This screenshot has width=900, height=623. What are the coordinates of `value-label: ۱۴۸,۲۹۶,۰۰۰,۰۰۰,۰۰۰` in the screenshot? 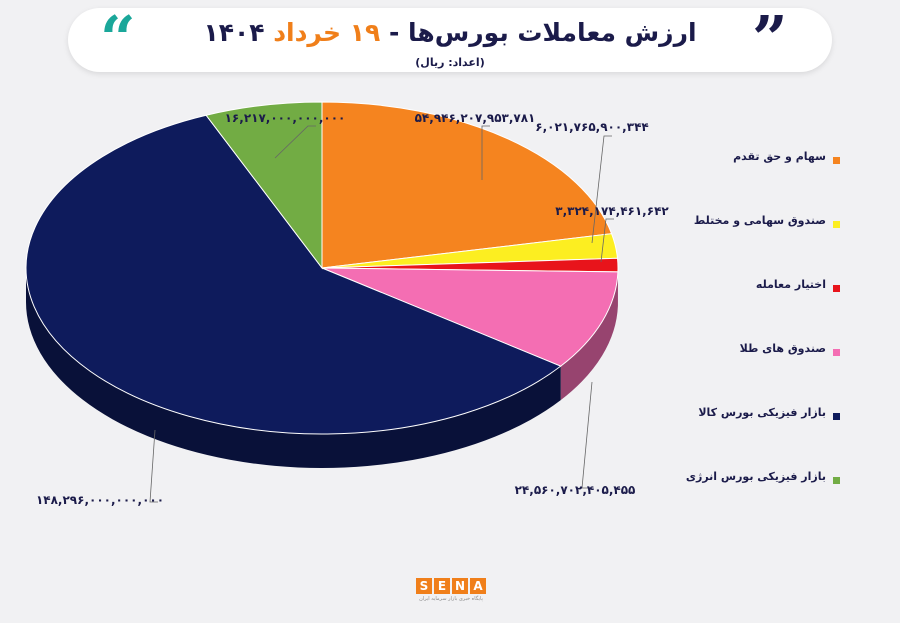 It's located at (100, 500).